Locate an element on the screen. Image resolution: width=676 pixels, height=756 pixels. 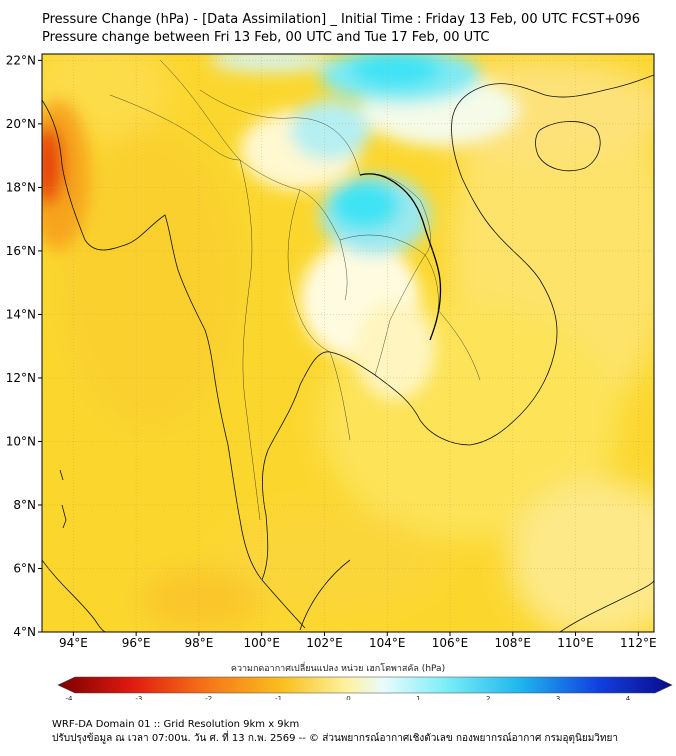
lon-label: 102°E is located at coordinates (324, 643).